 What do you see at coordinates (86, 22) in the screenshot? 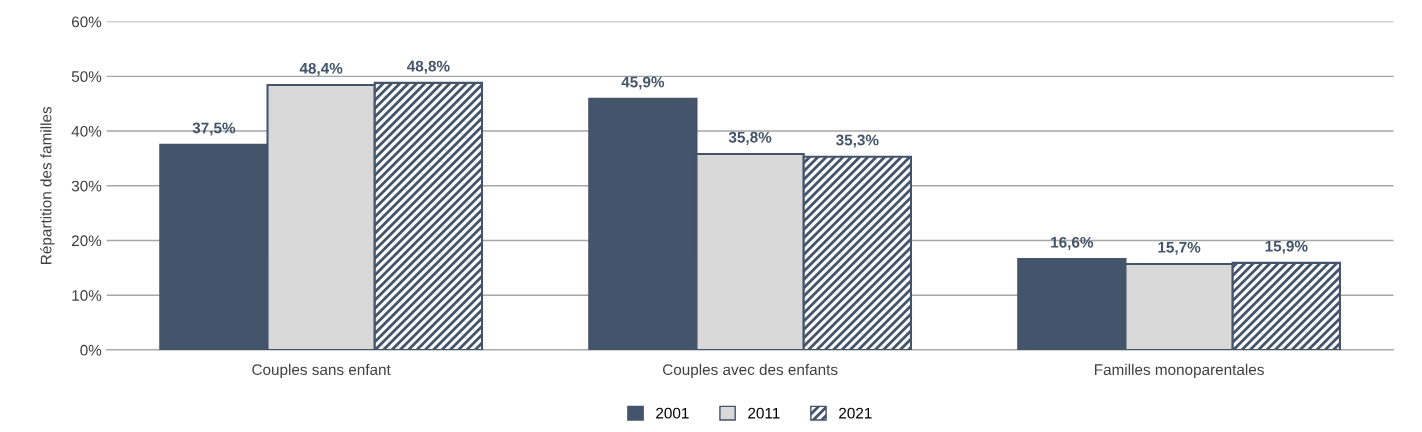
I see `y-tick-label: 60%` at bounding box center [86, 22].